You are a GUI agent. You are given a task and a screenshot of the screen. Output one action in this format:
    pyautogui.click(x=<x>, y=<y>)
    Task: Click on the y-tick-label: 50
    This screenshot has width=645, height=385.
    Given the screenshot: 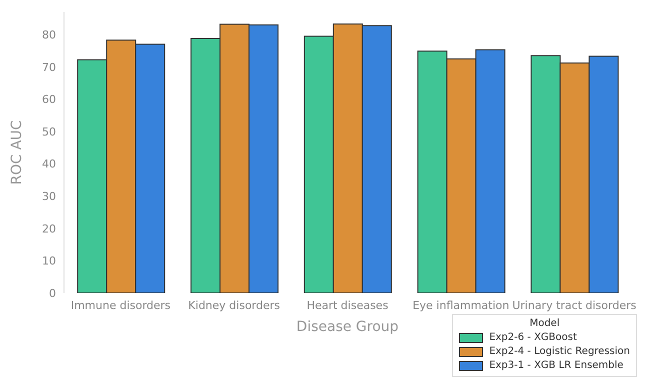 What is the action you would take?
    pyautogui.click(x=49, y=131)
    